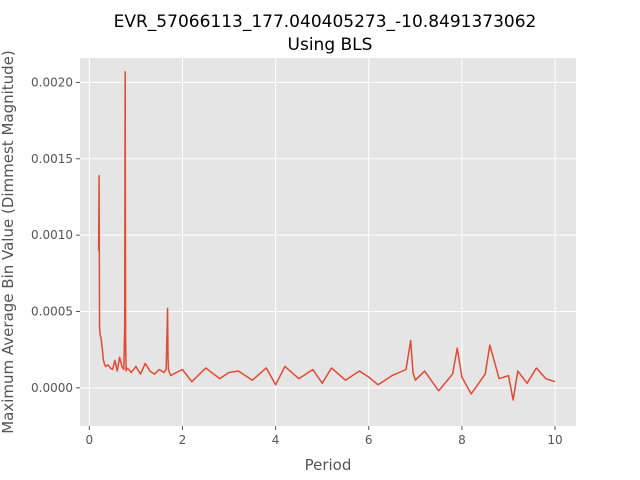 Image resolution: width=640 pixels, height=480 pixels. Describe the element at coordinates (52, 311) in the screenshot. I see `y-tick-label: 0.0005` at that location.